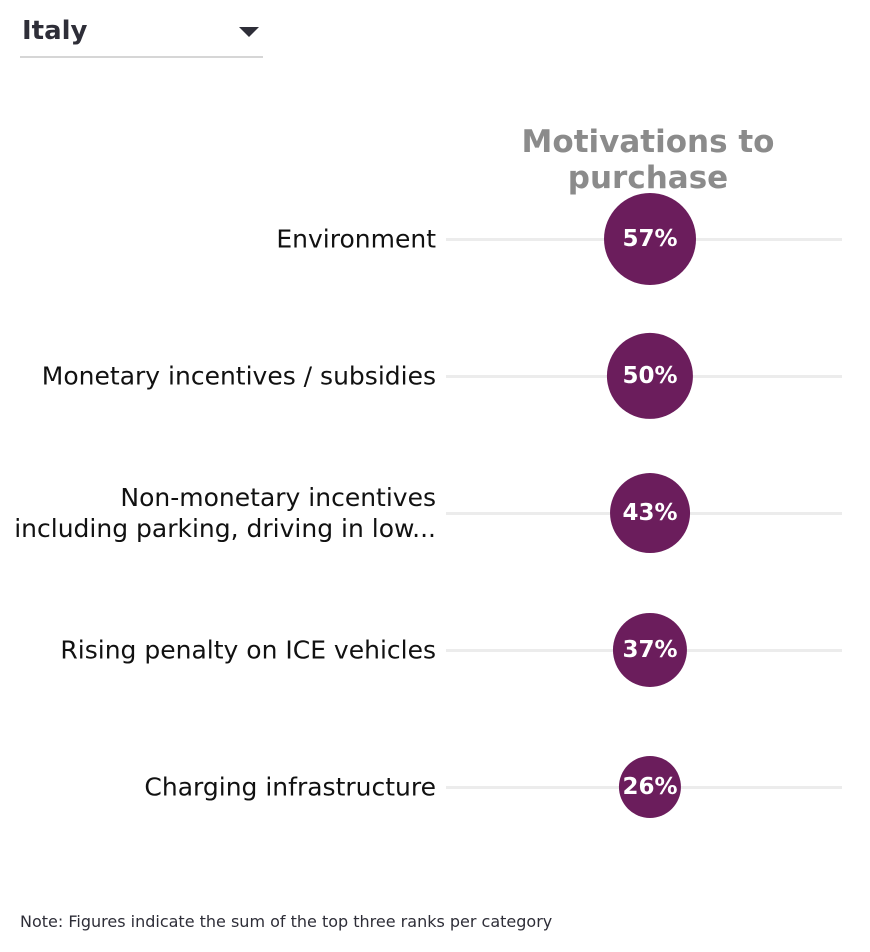  I want to click on value-label: 37%, so click(650, 649).